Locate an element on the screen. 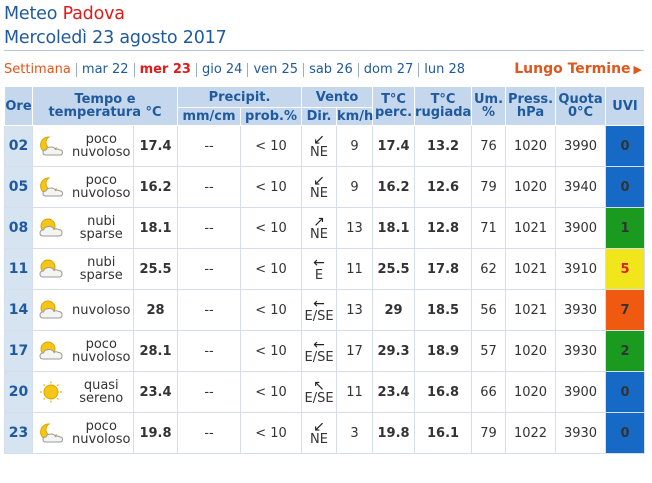  temperature-cell: 28.1 is located at coordinates (155, 351).